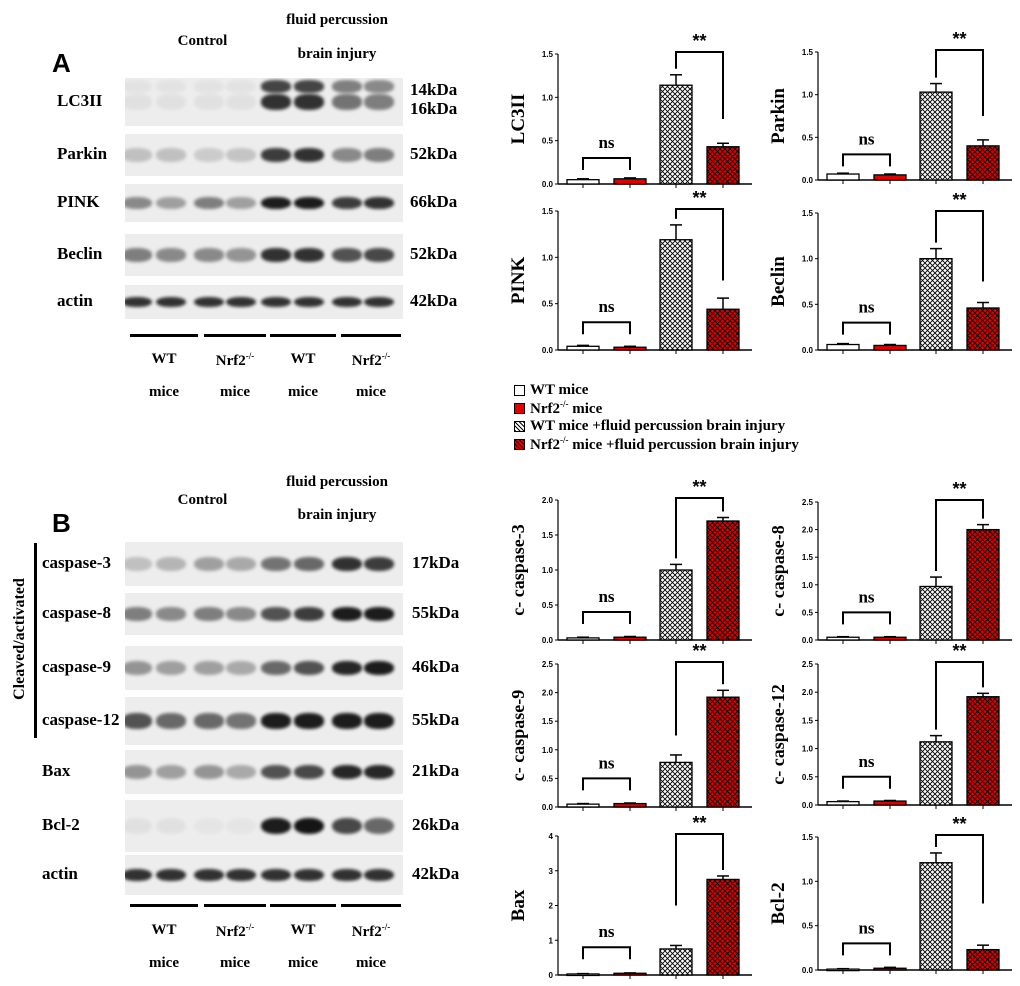 The width and height of the screenshot is (1020, 986). Describe the element at coordinates (778, 116) in the screenshot. I see `y-axis-label: Parkin` at that location.